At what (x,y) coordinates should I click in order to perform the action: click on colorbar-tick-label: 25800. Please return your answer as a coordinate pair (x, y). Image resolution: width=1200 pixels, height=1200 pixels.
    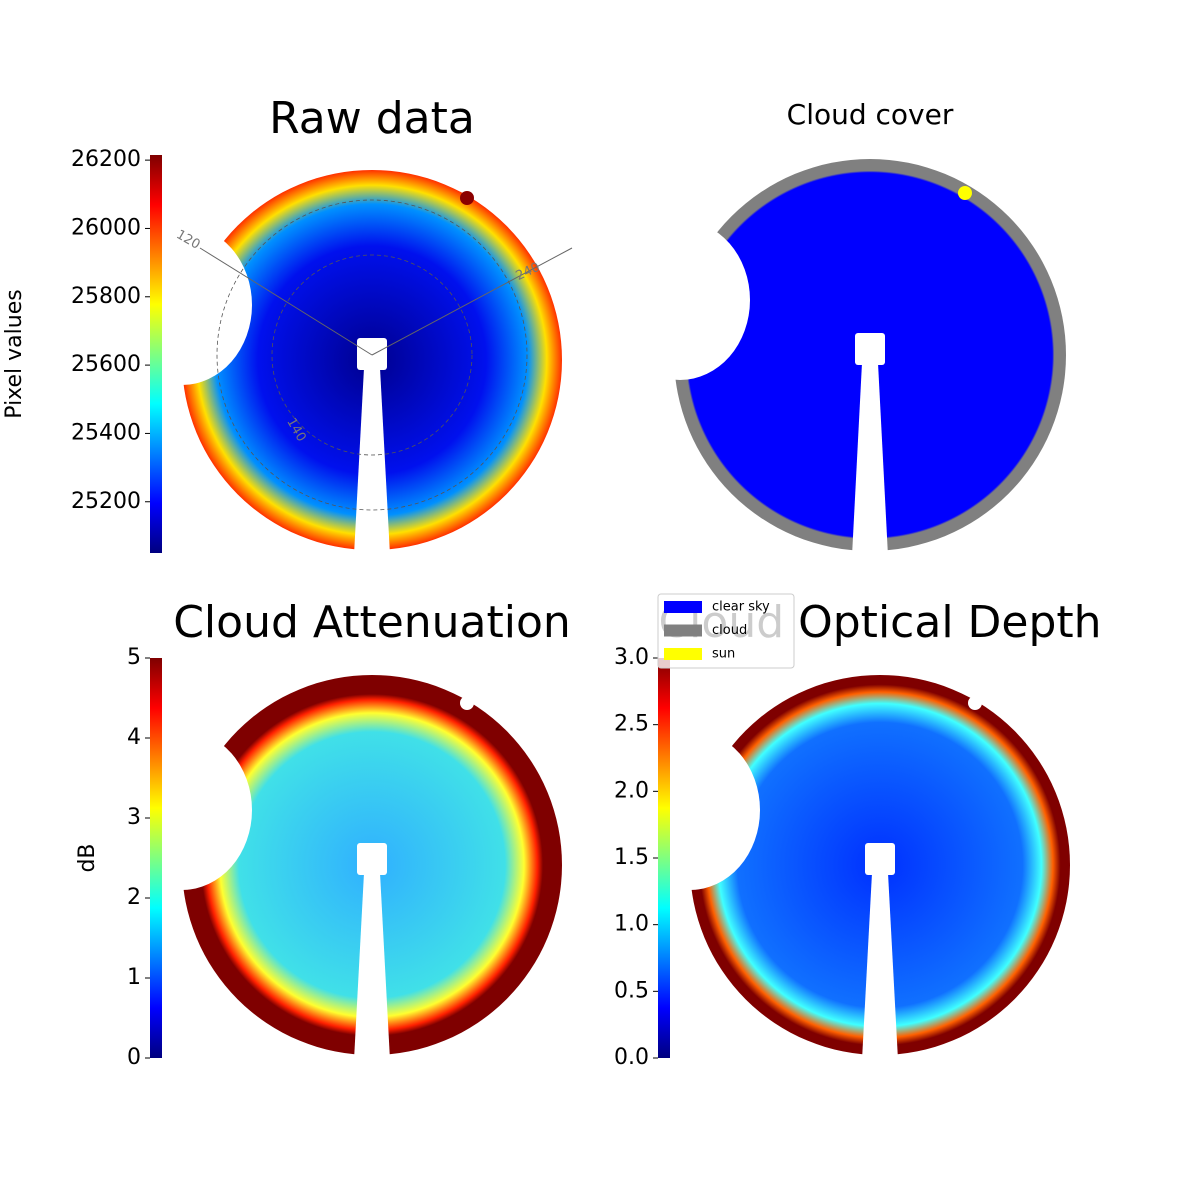
    Looking at the image, I should click on (106, 296).